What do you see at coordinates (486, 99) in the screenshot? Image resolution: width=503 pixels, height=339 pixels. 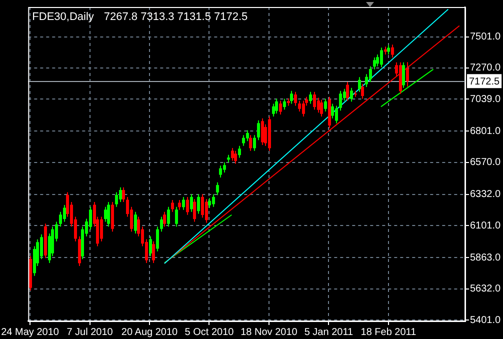 I see `y-tick-label: 7039.0` at bounding box center [486, 99].